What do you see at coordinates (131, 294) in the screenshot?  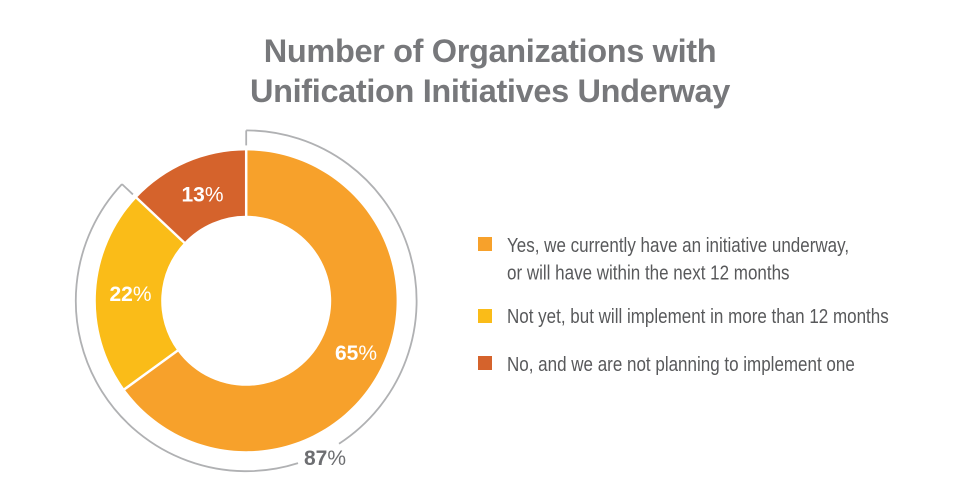 I see `svg-text: 22%` at bounding box center [131, 294].